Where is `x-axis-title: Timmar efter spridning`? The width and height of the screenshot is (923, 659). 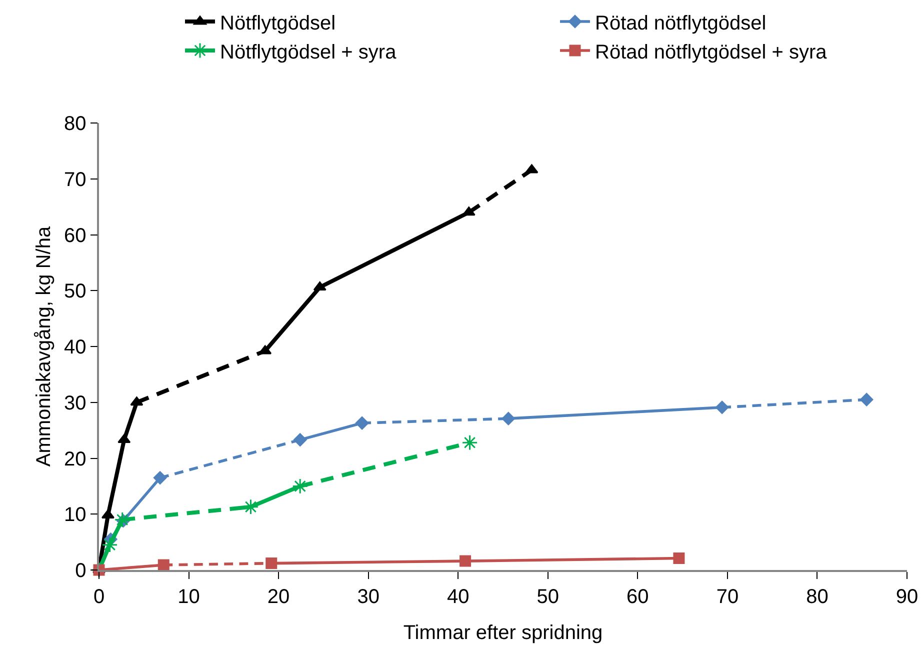 x-axis-title: Timmar efter spridning is located at coordinates (503, 633).